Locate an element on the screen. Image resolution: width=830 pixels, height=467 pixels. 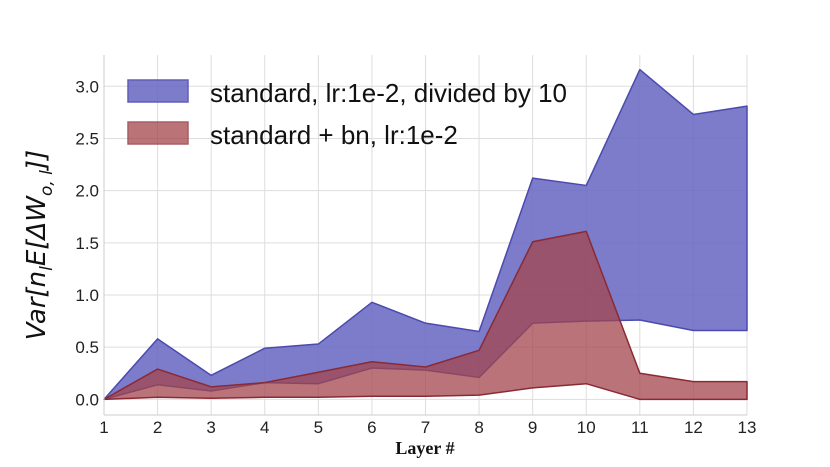
x-ticks: 1 2 3 4 5 6 7 8 9 10 11 12 13 is located at coordinates (427, 427).